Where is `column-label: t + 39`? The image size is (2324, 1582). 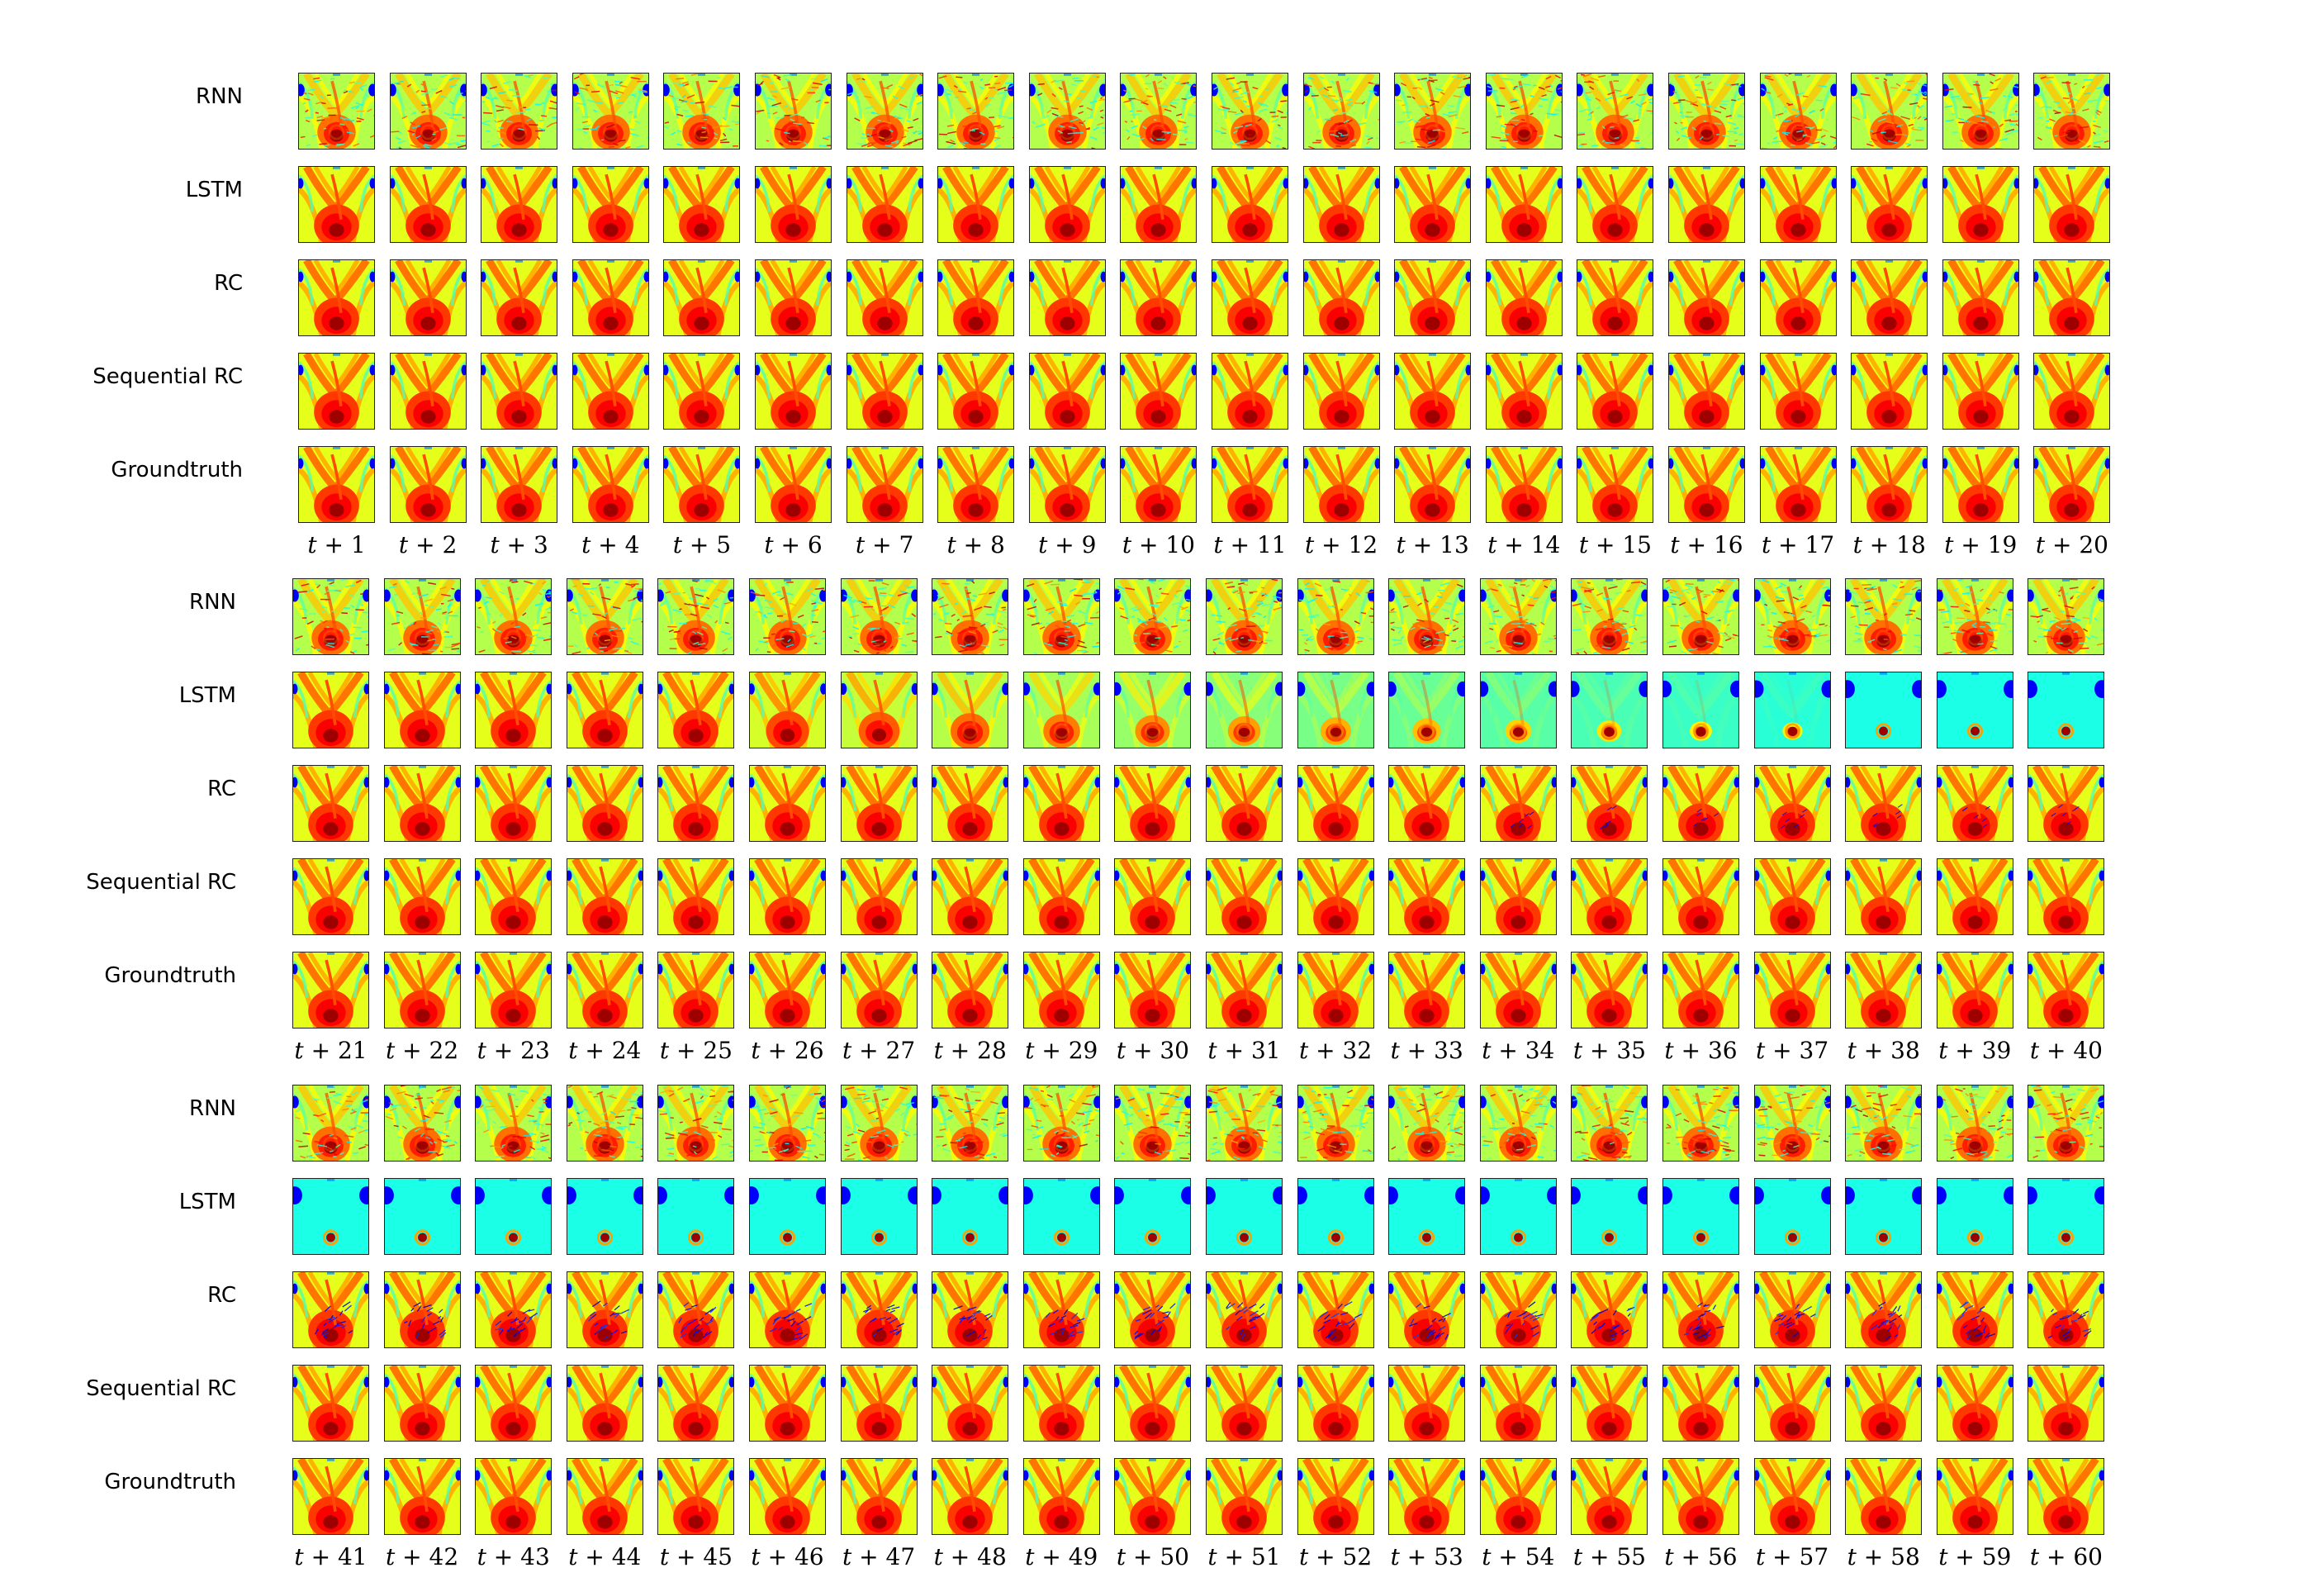 column-label: t + 39 is located at coordinates (1975, 1050).